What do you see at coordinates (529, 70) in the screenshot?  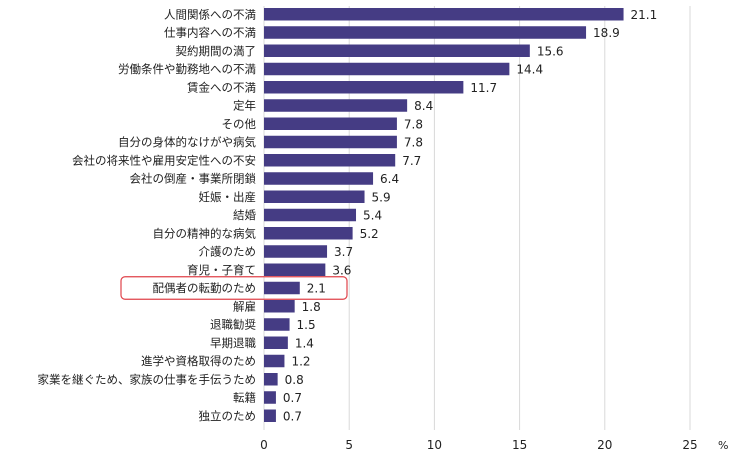 I see `value-label: 14.4` at bounding box center [529, 70].